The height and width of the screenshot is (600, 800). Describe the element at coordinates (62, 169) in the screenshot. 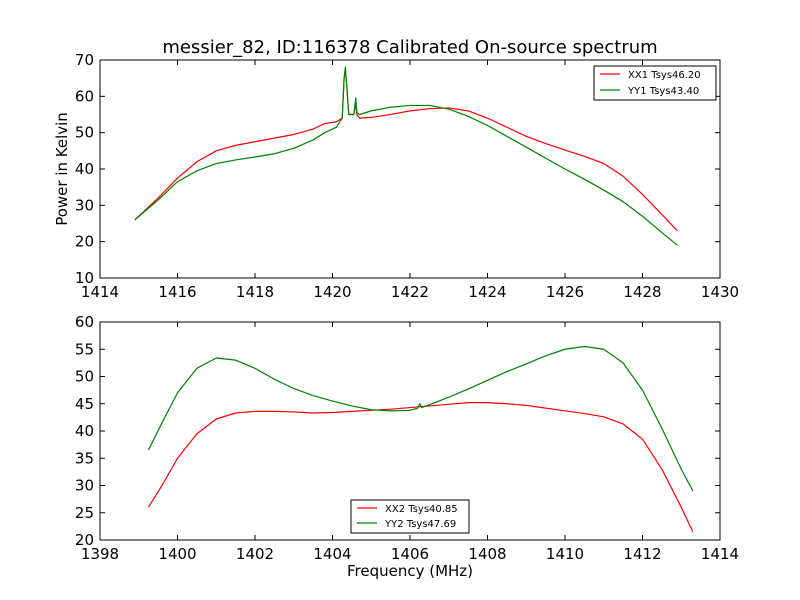

I see `y-axis-label: Power in Kelvin` at that location.